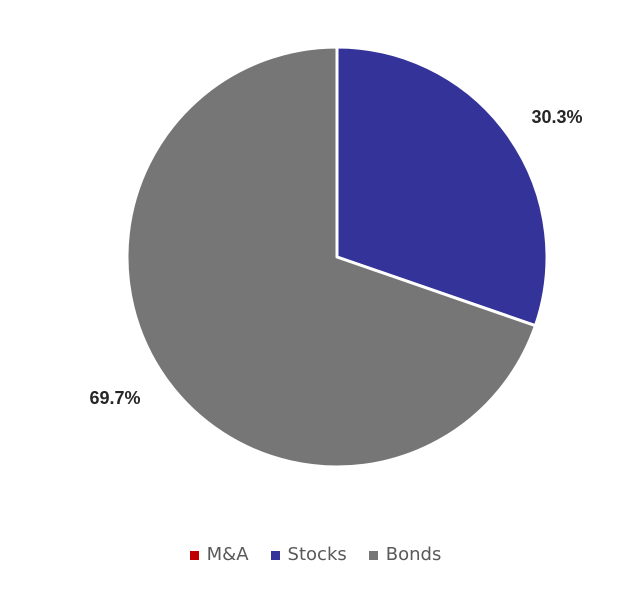 Image resolution: width=631 pixels, height=592 pixels. I want to click on legend-swatch-bonds, so click(373, 555).